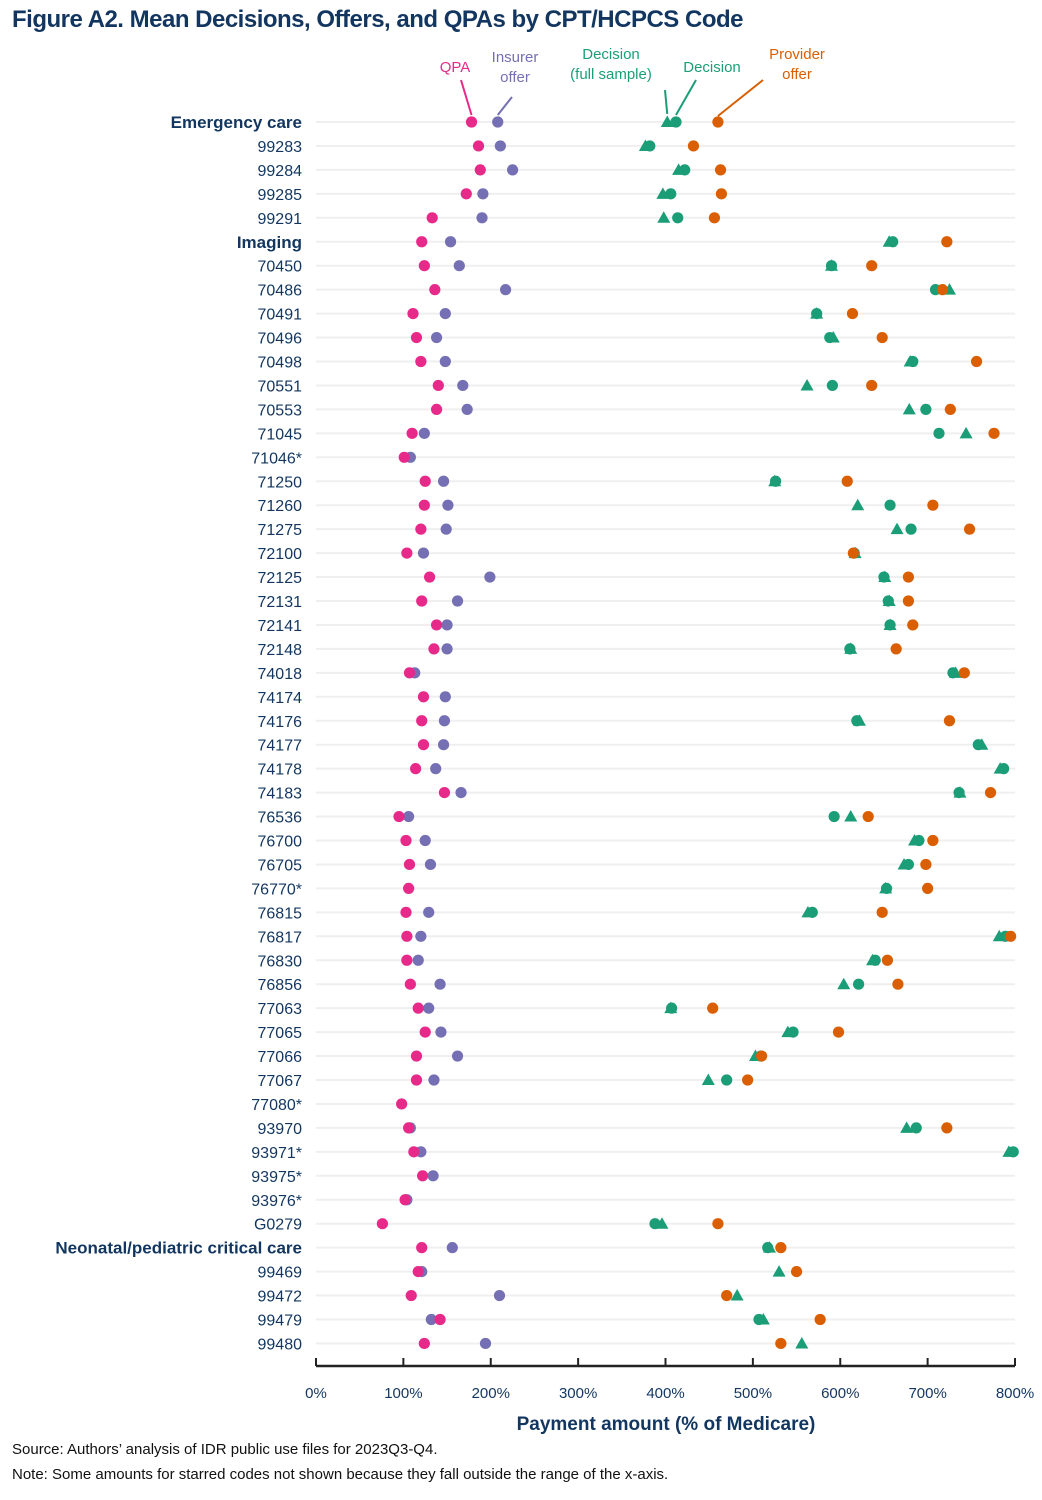 This screenshot has height=1500, width=1042. I want to click on code-label: 74018, so click(280, 674).